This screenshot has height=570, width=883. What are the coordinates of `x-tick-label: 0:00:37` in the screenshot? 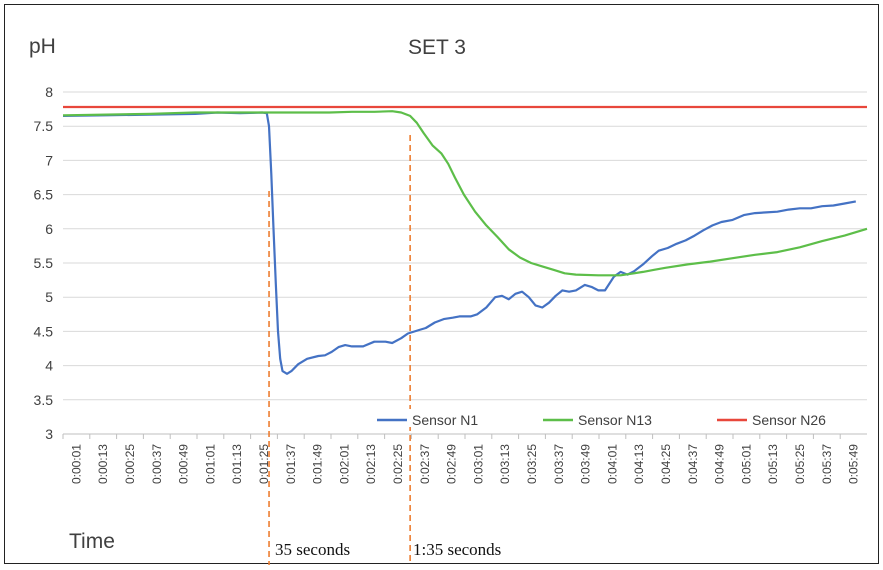 It's located at (157, 464).